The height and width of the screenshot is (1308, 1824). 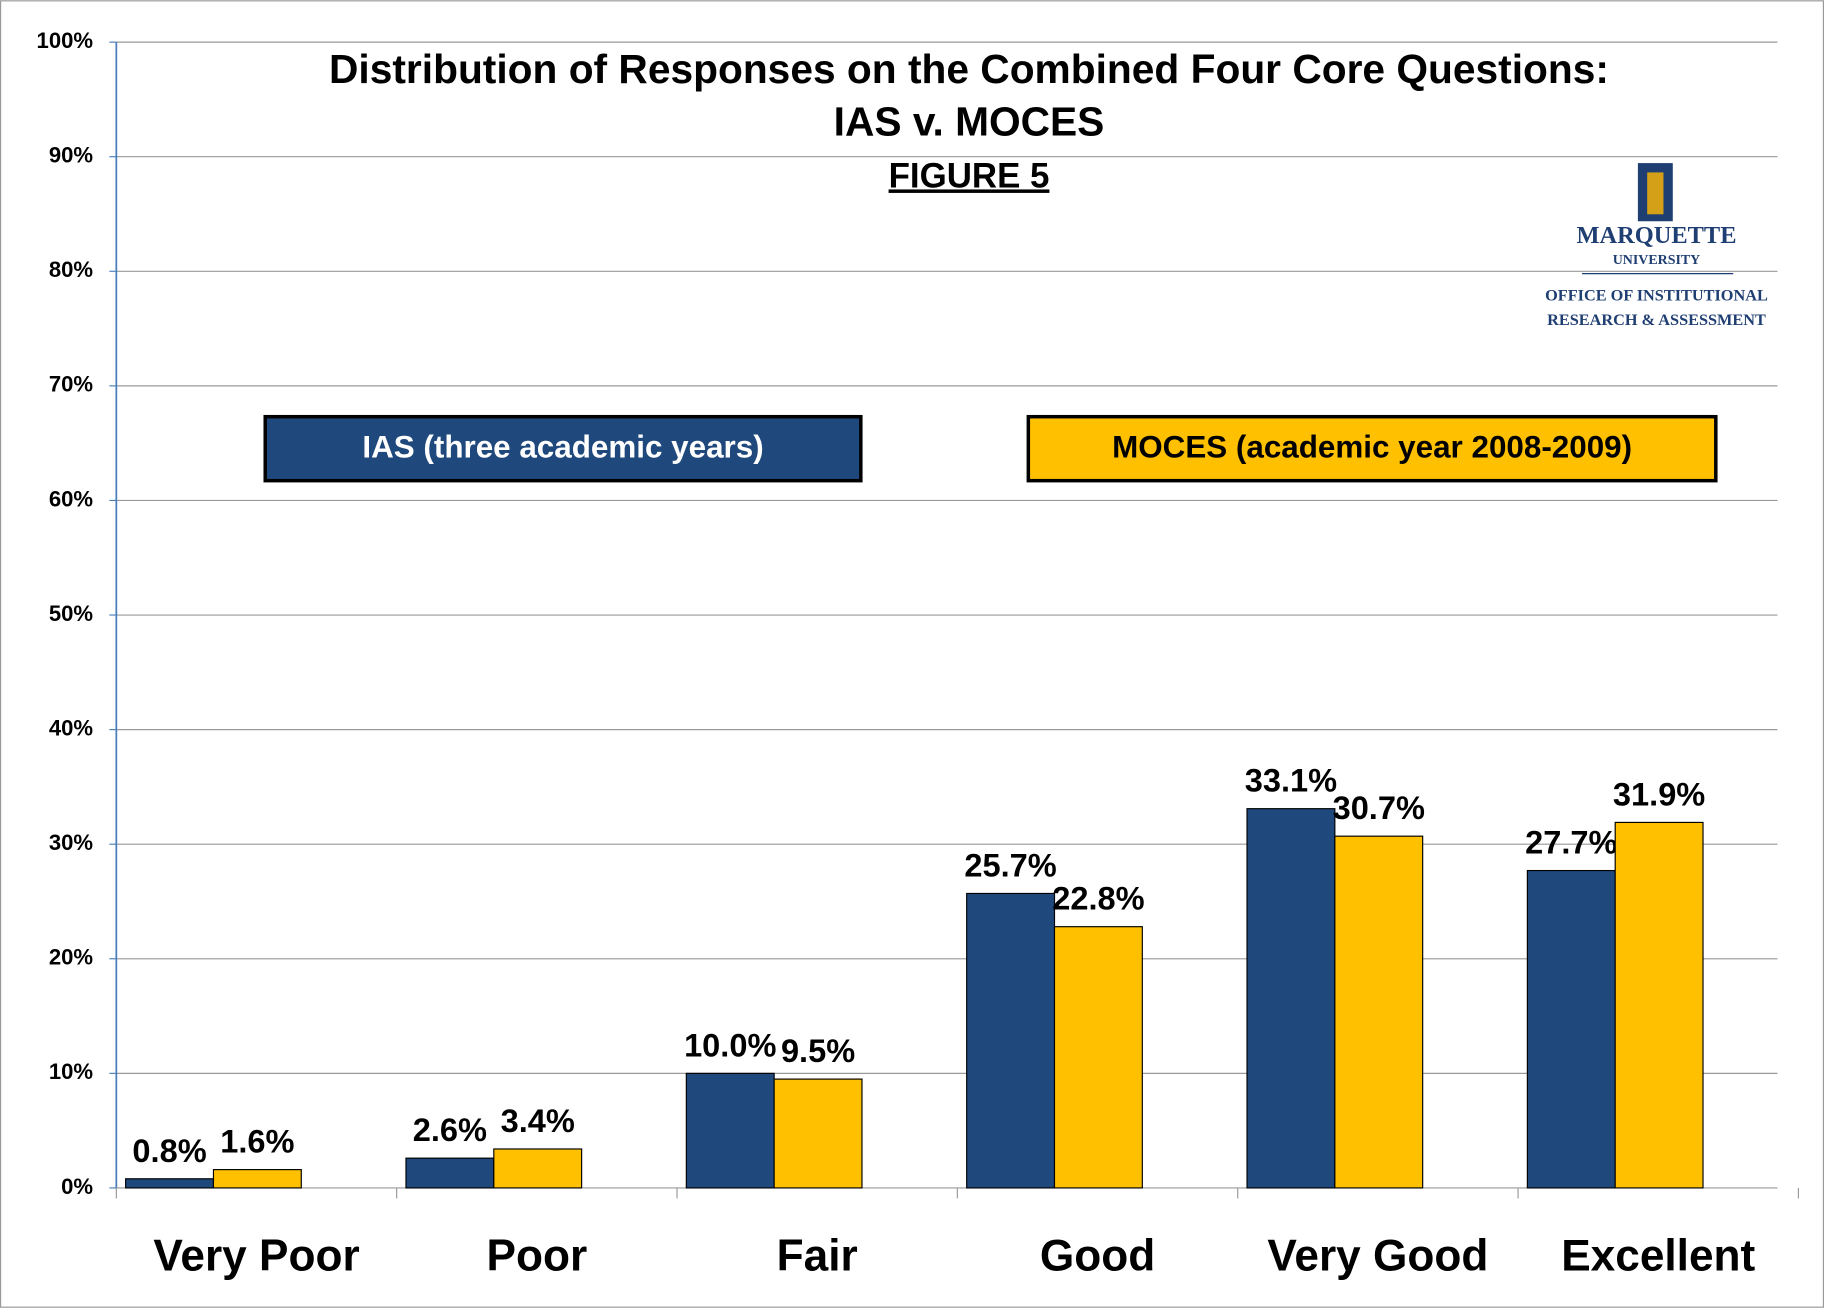 I want to click on data-label: 25.7%, so click(x=1010, y=865).